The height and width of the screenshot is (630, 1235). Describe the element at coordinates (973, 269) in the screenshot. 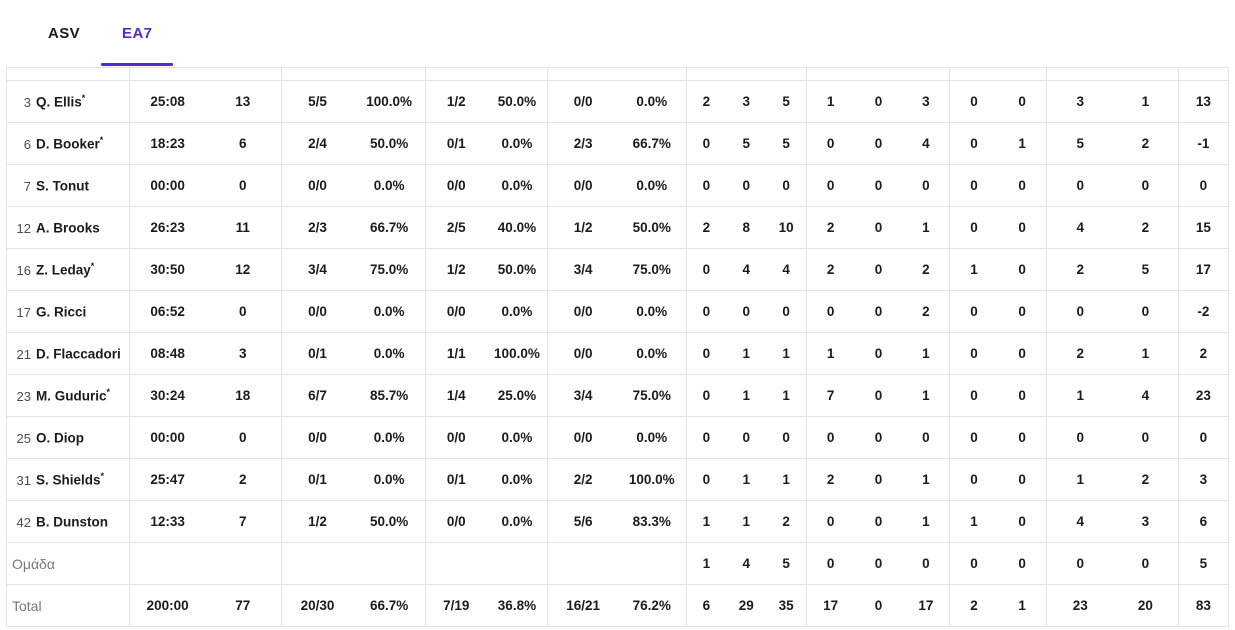

I see `cell-blocks-for: 1` at that location.